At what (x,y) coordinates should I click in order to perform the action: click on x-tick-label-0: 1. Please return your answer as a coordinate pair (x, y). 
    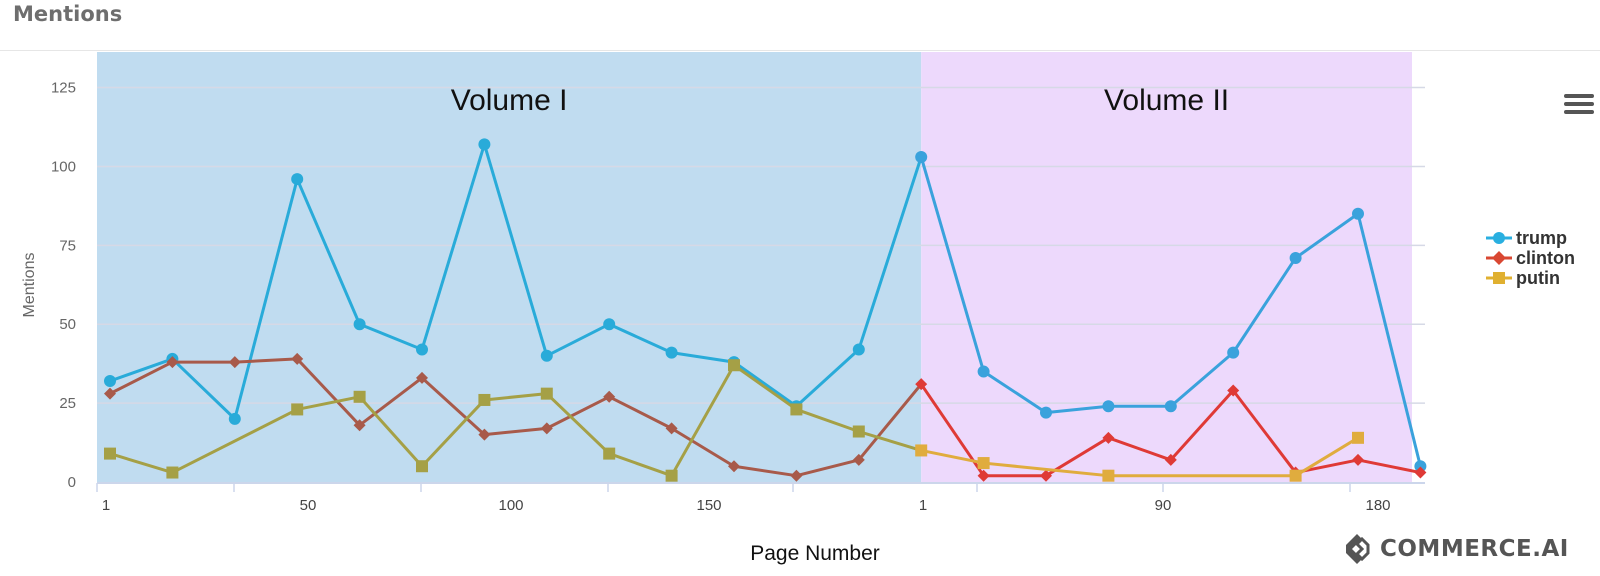
    Looking at the image, I should click on (106, 505).